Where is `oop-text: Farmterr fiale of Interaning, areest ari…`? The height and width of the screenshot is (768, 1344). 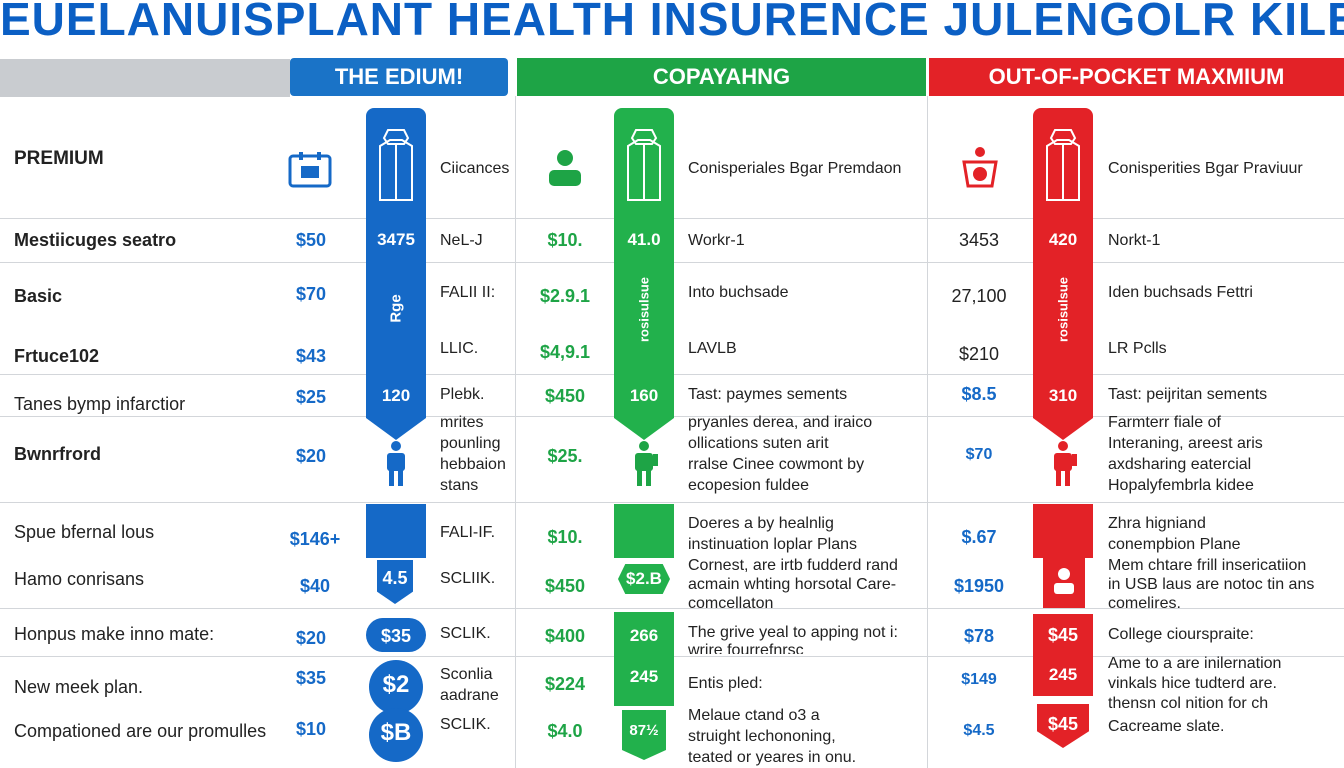
oop-text: Farmterr fiale of Interaning, areest ari… is located at coordinates (1185, 454).